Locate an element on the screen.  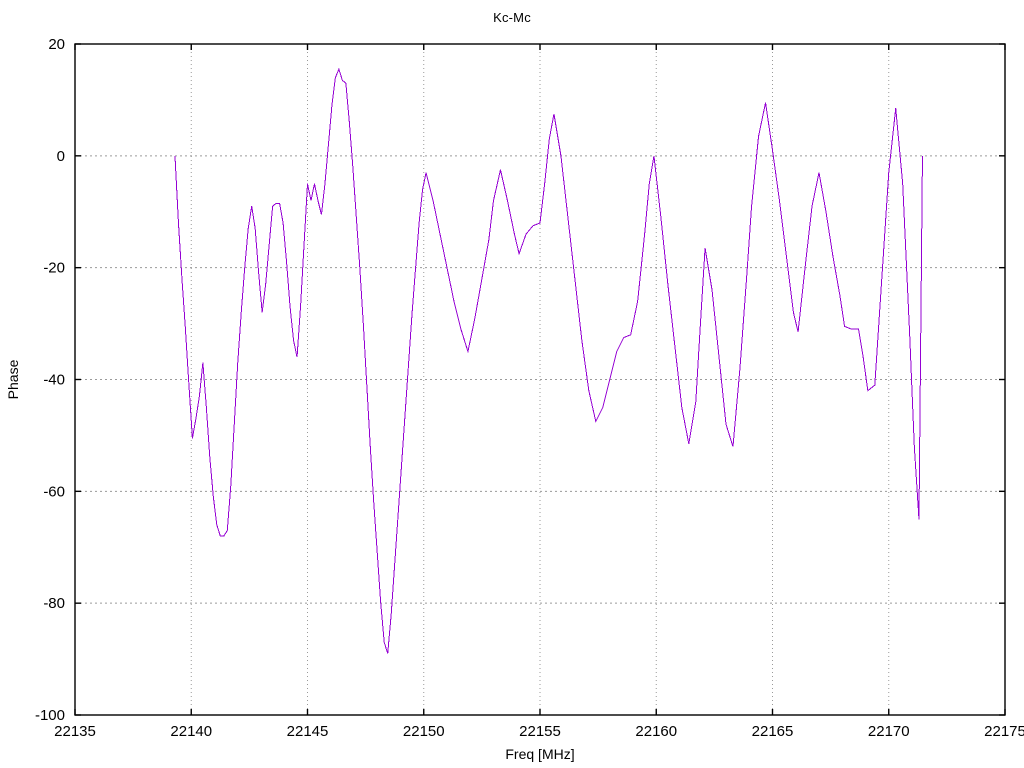
y-tick-label: 20 is located at coordinates (56, 44).